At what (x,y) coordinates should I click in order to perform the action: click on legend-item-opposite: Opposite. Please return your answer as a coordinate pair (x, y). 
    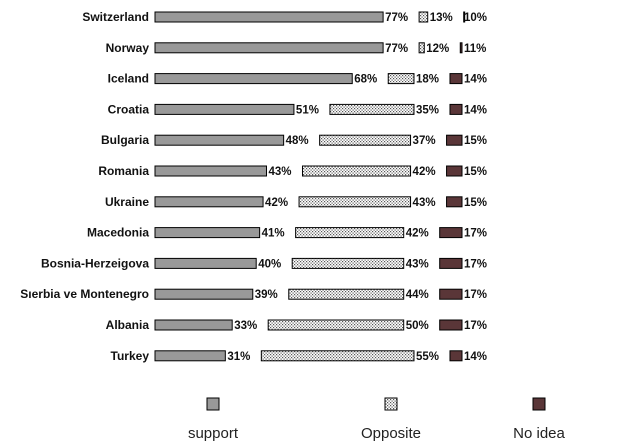
    Looking at the image, I should click on (391, 419).